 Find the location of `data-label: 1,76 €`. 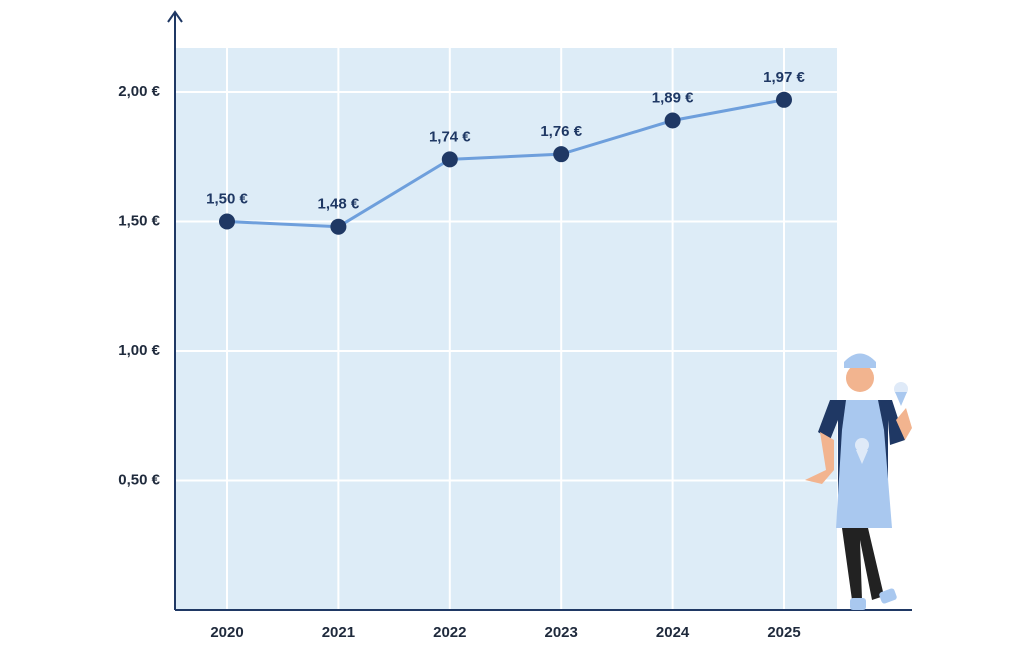

data-label: 1,76 € is located at coordinates (561, 131).